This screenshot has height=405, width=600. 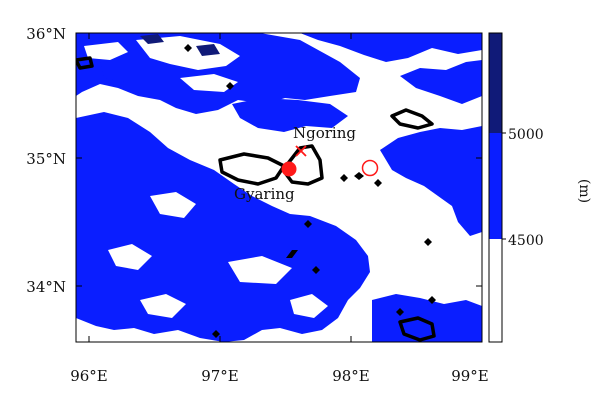 I want to click on elevation-band-northwest-patch, so click(x=119, y=69).